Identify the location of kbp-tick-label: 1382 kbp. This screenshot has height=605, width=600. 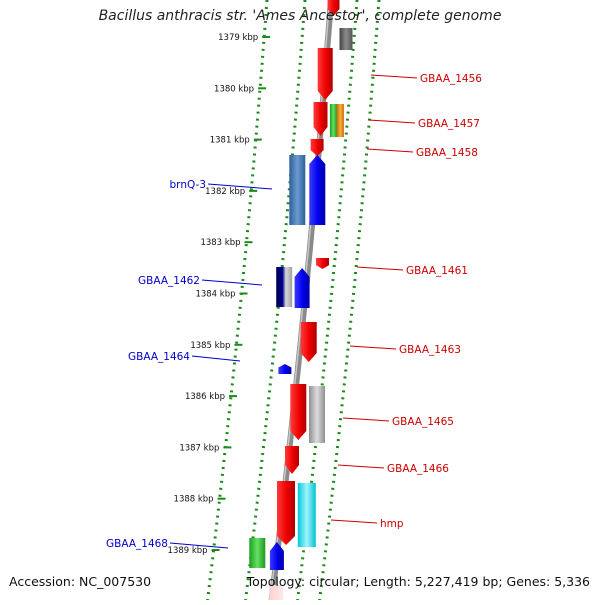
(225, 192).